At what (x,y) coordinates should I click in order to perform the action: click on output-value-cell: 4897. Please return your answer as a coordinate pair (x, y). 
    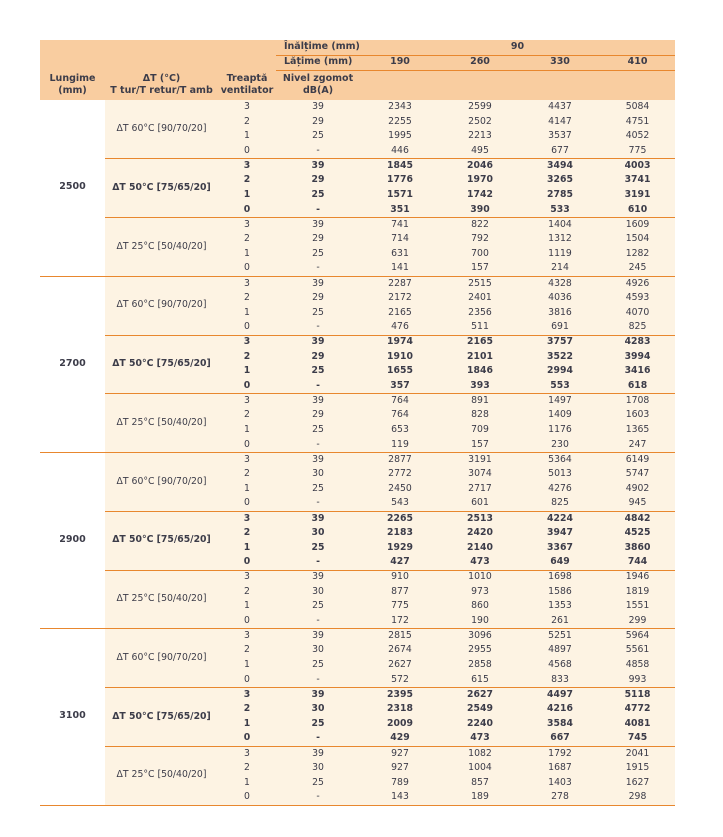
    Looking at the image, I should click on (560, 651).